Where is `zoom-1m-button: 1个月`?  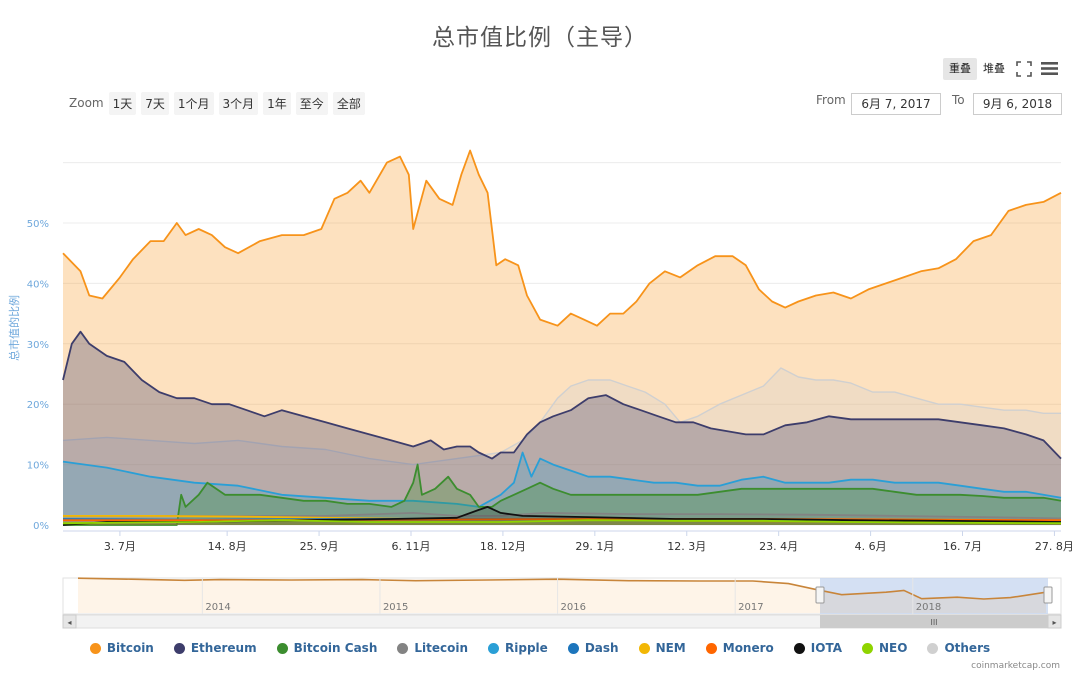
zoom-1m-button: 1个月 is located at coordinates (193, 103).